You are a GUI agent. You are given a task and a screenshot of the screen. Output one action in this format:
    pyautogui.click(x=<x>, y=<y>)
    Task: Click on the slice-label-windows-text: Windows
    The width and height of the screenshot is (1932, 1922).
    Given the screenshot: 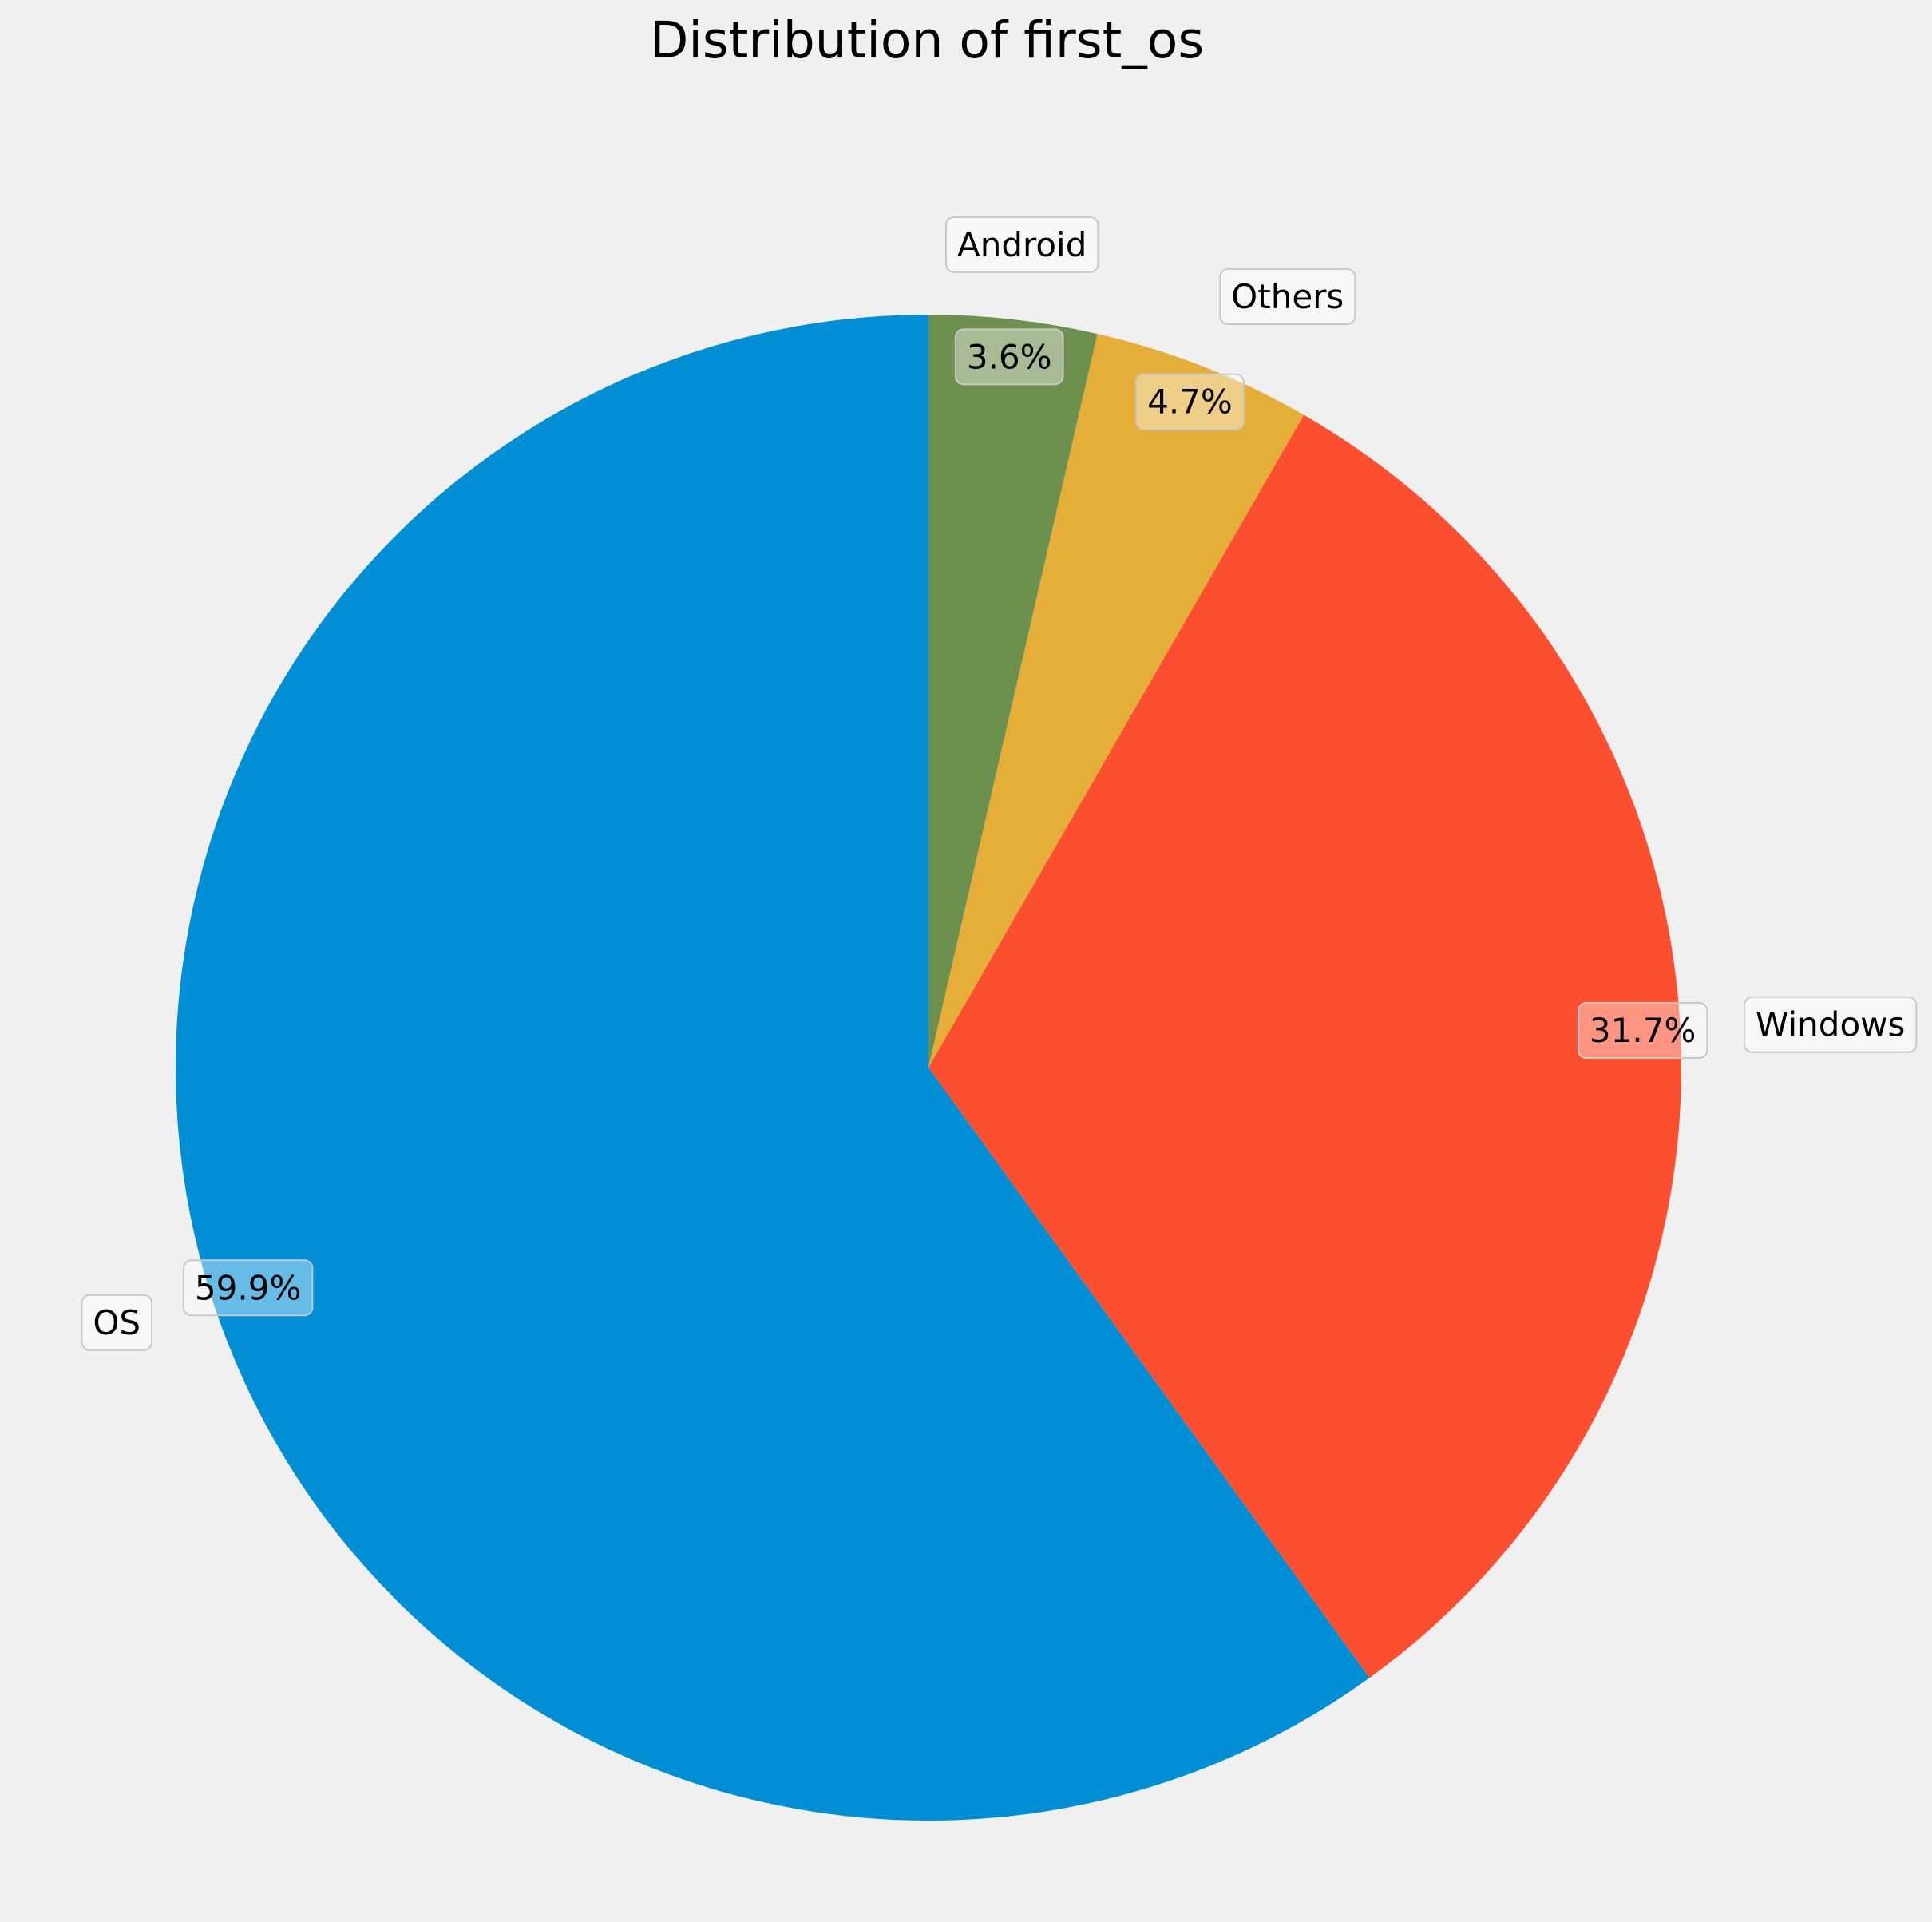 What is the action you would take?
    pyautogui.click(x=1831, y=1024)
    